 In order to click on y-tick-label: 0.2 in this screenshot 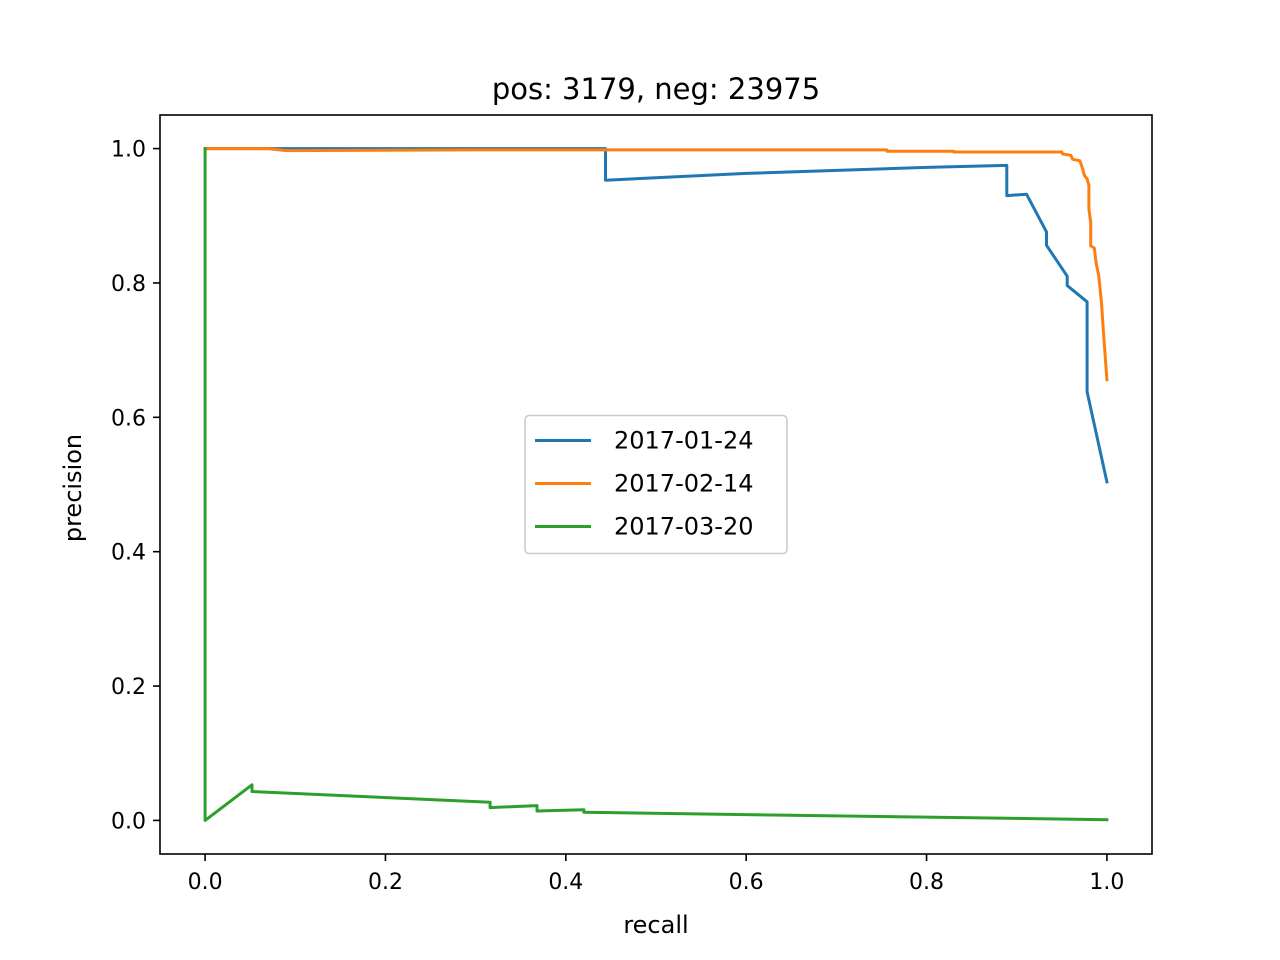, I will do `click(128, 687)`.